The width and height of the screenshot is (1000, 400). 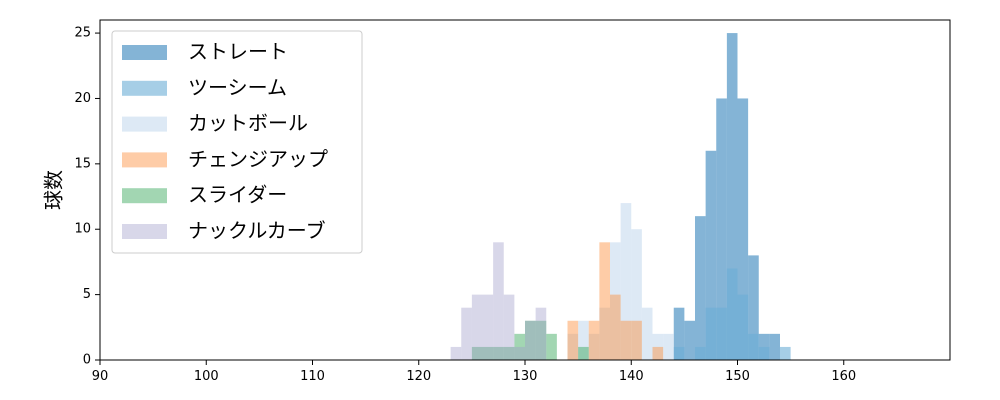 I want to click on bar-s5-b2, so click(x=477, y=327).